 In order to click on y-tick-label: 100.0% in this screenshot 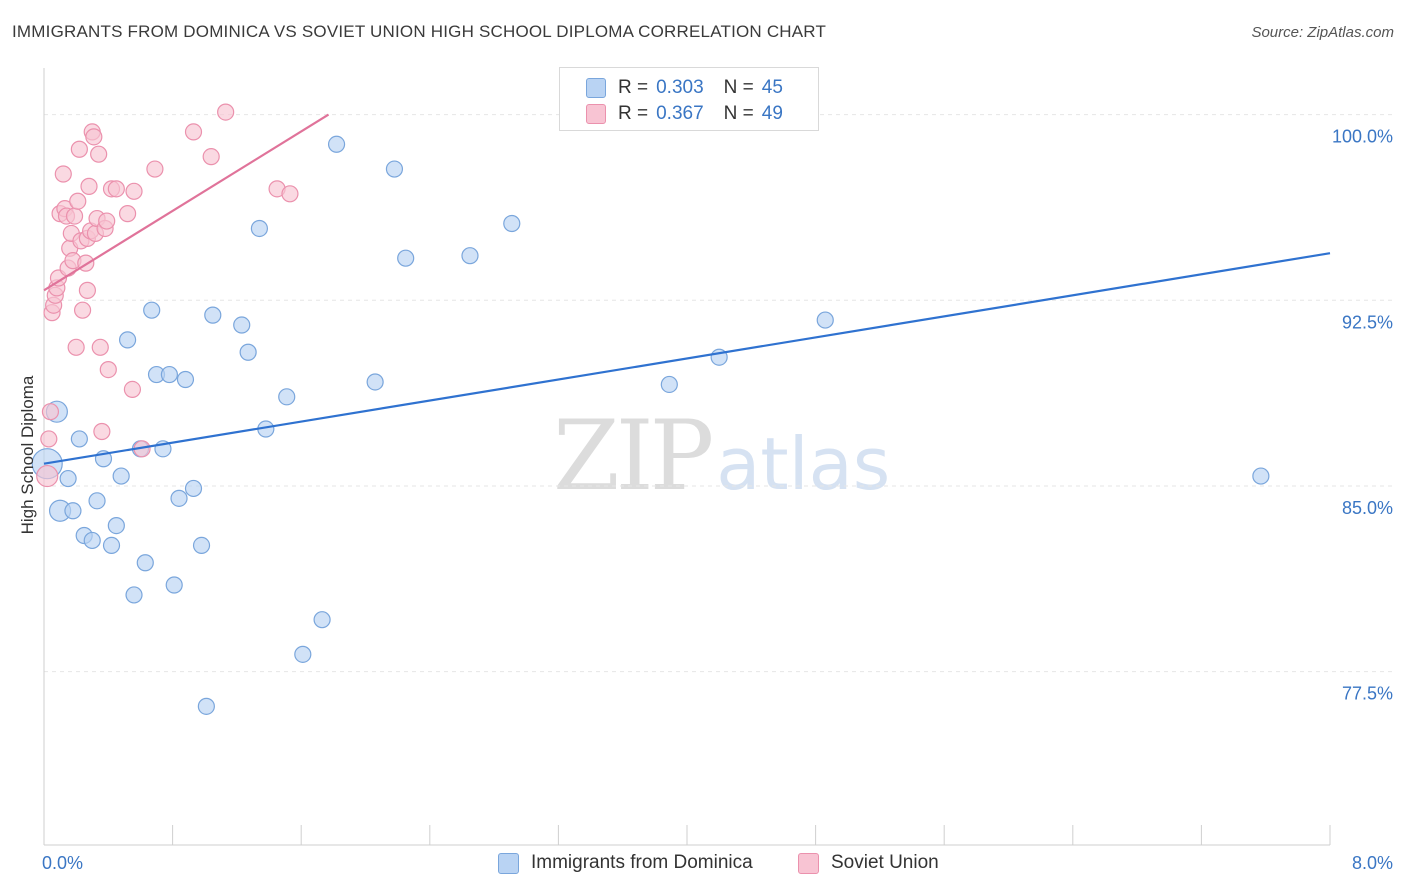, I will do `click(1362, 137)`.